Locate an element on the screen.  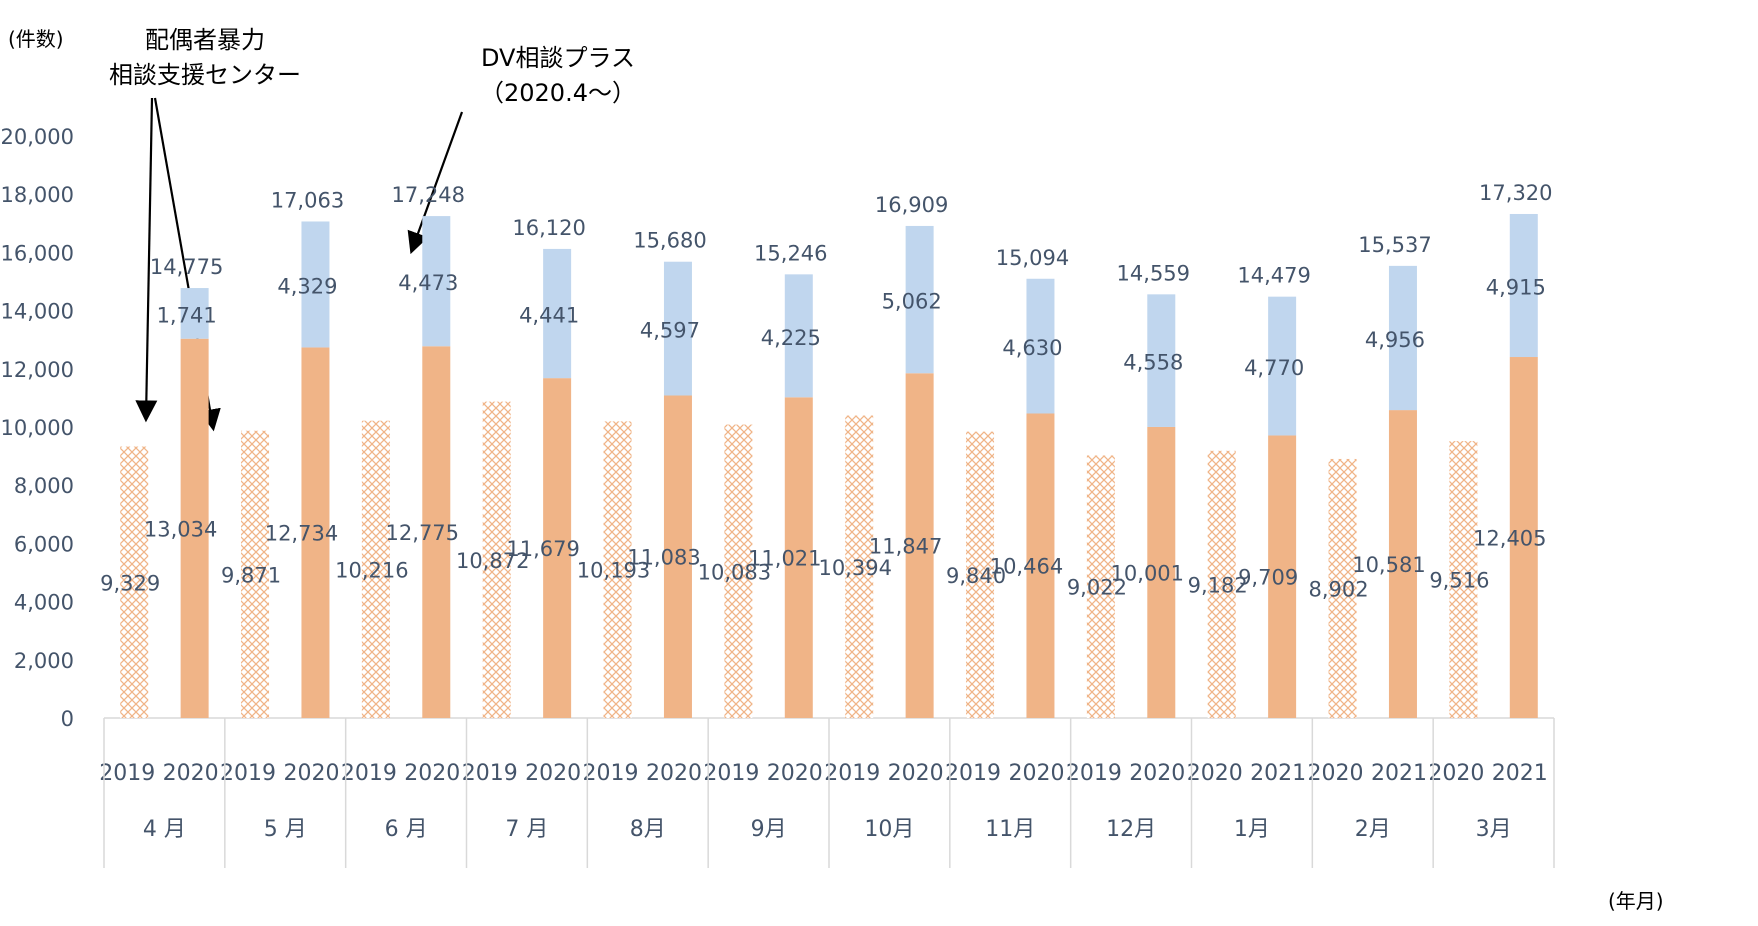
label-dv-plus: 4,630 is located at coordinates (1032, 348).